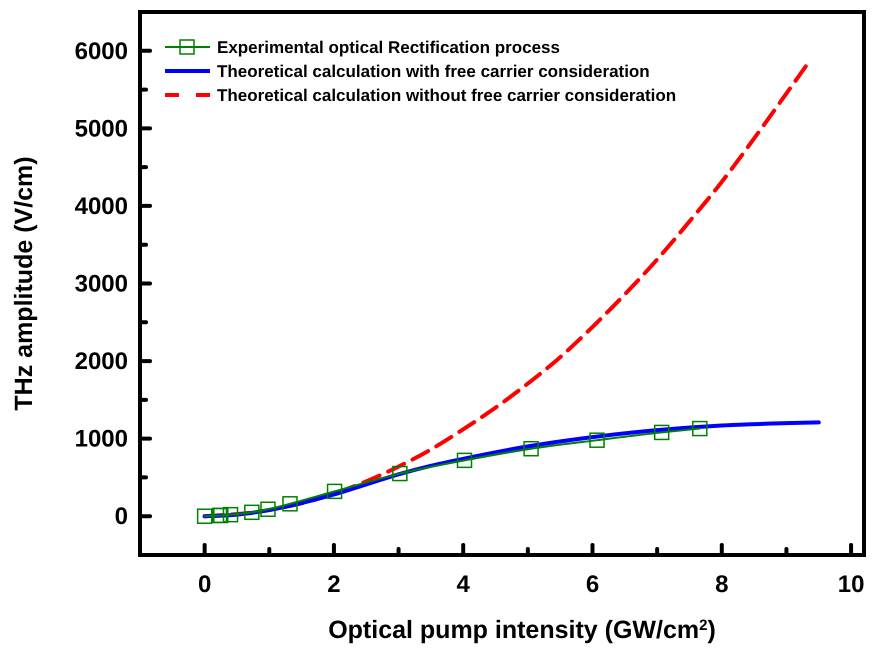 Image resolution: width=879 pixels, height=648 pixels. What do you see at coordinates (205, 584) in the screenshot?
I see `x-tick-label: 0` at bounding box center [205, 584].